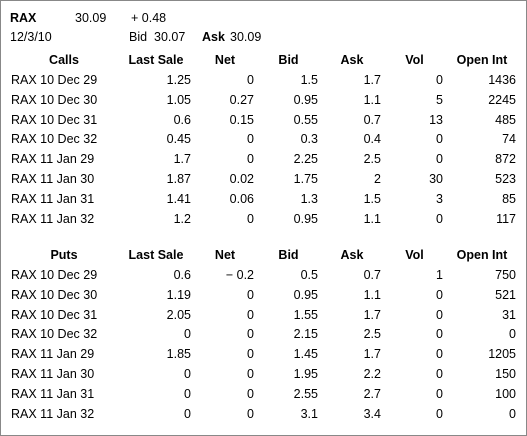  I want to click on cell: 485, so click(505, 119).